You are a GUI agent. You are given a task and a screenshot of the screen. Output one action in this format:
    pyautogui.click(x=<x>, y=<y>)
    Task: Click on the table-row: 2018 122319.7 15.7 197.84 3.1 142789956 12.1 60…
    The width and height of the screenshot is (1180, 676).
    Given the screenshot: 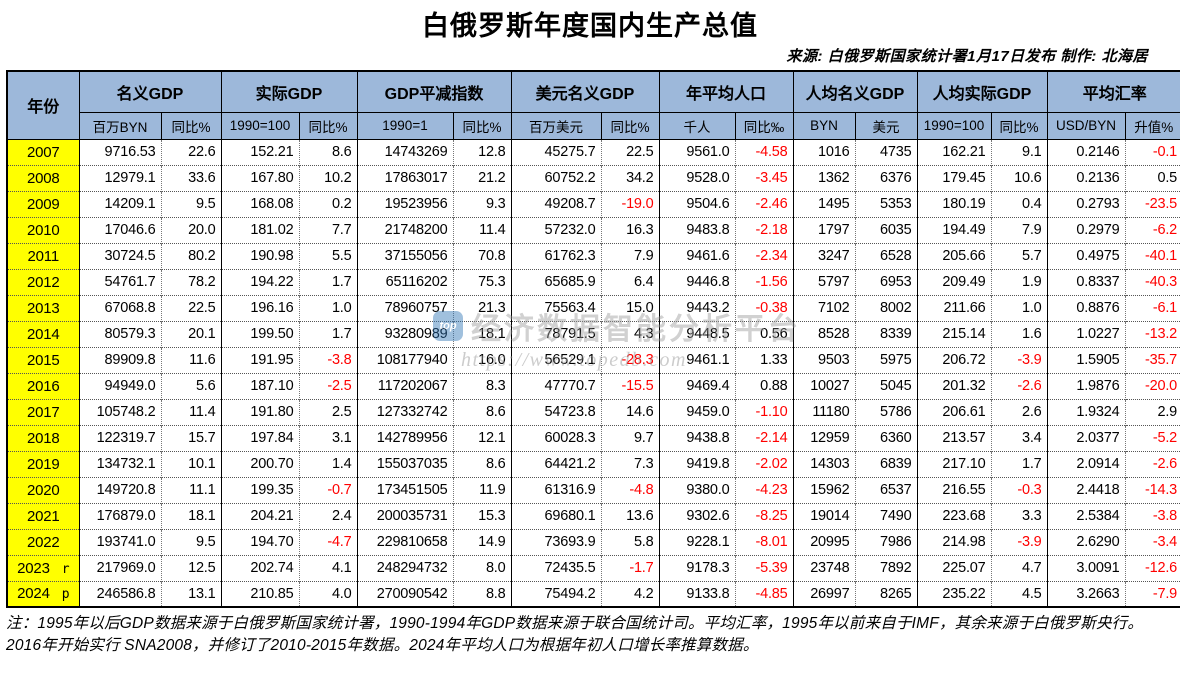 What is the action you would take?
    pyautogui.click(x=593, y=437)
    